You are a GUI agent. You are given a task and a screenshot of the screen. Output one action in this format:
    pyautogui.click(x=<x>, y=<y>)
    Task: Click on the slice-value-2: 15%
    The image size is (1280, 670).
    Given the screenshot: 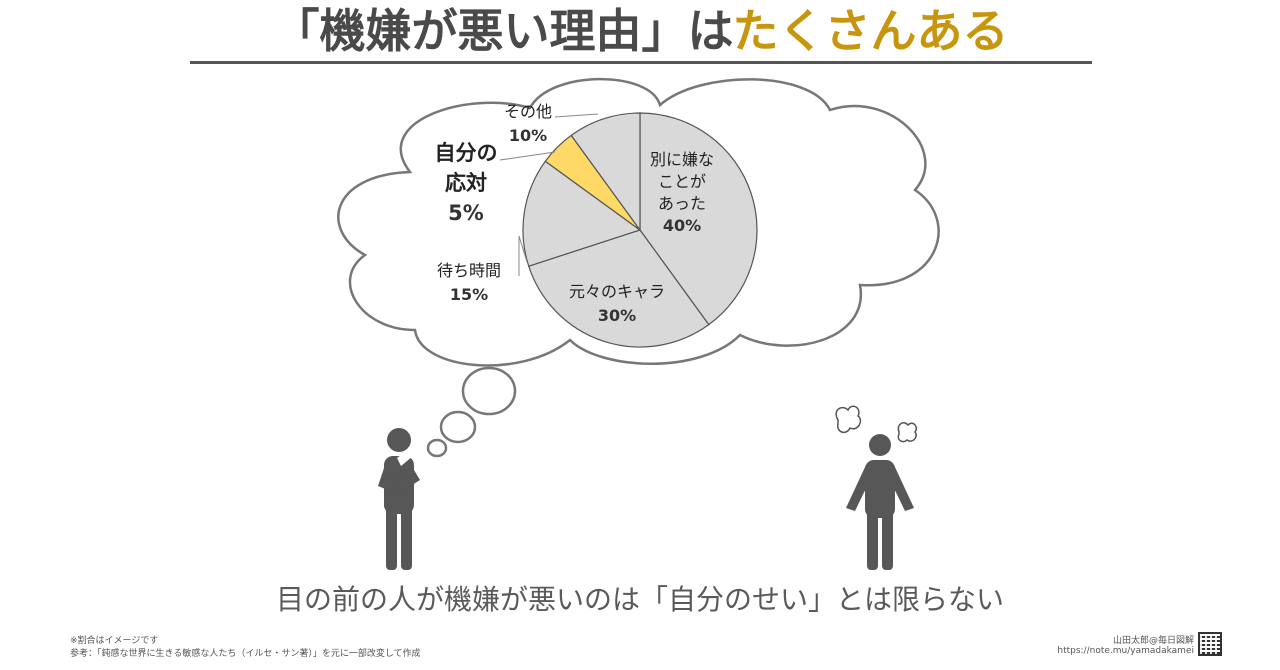 What is the action you would take?
    pyautogui.click(x=469, y=294)
    